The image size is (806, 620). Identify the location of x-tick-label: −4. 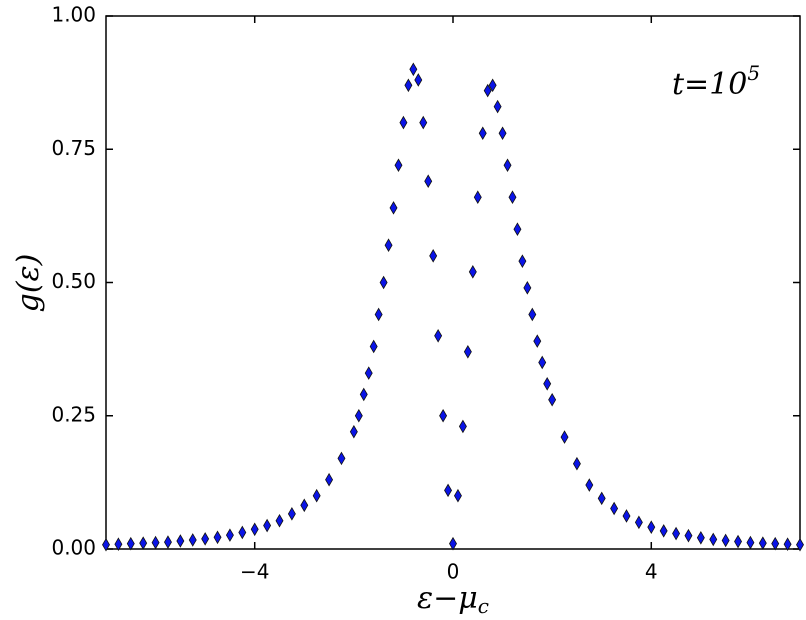
(254, 572).